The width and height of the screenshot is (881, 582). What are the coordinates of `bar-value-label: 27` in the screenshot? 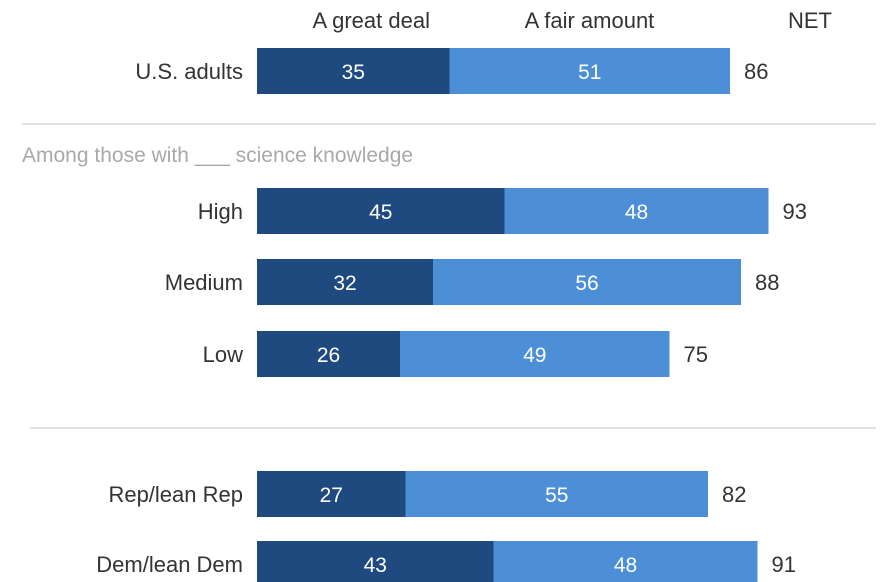 It's located at (331, 495).